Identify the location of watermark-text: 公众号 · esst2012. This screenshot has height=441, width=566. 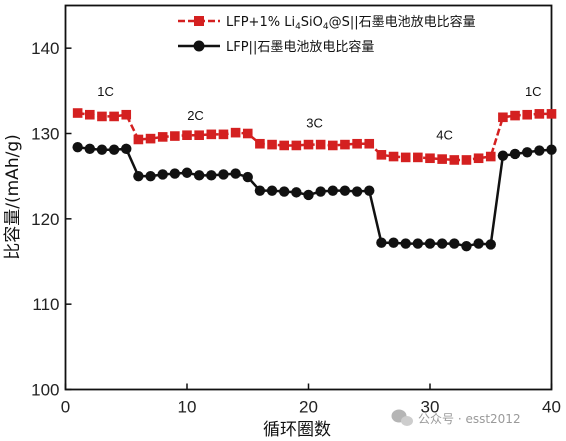
(469, 419).